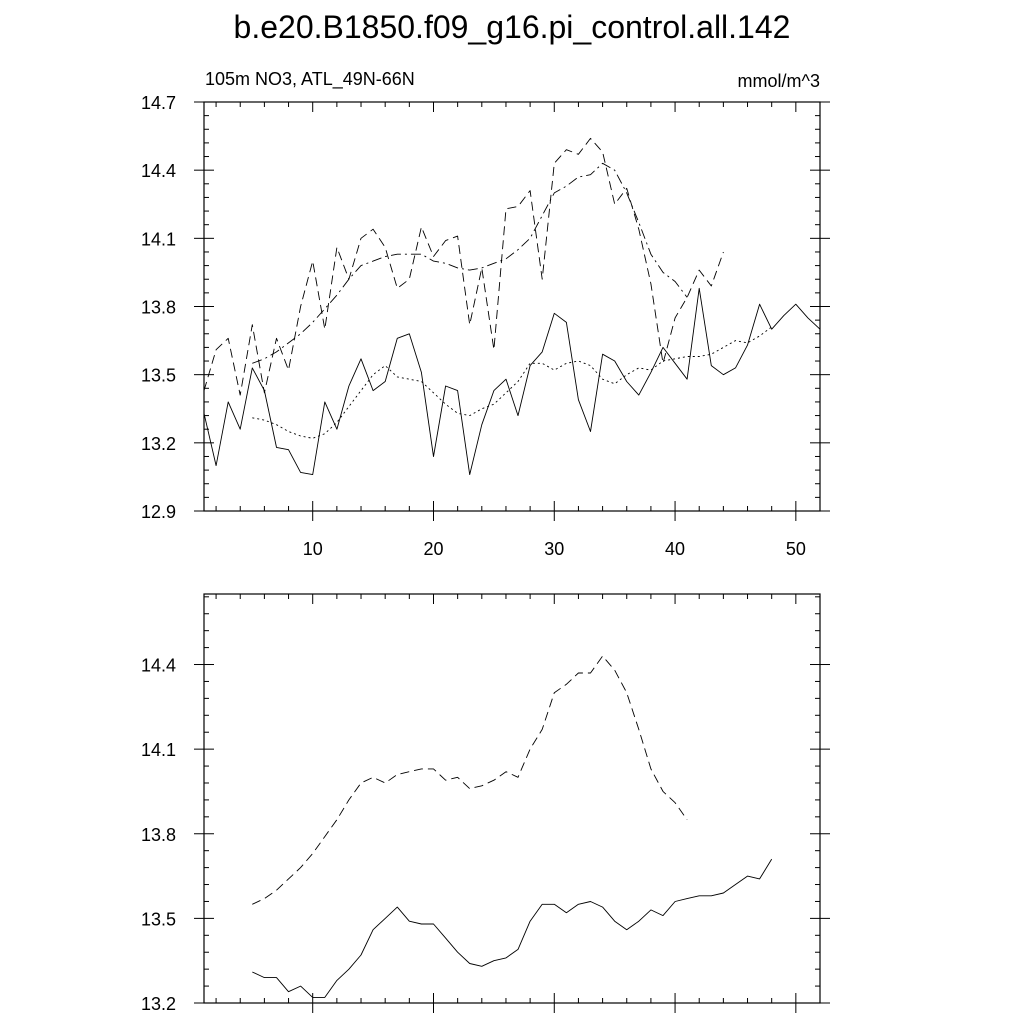 The image size is (1024, 1024). I want to click on x-tick-label: 10, so click(313, 549).